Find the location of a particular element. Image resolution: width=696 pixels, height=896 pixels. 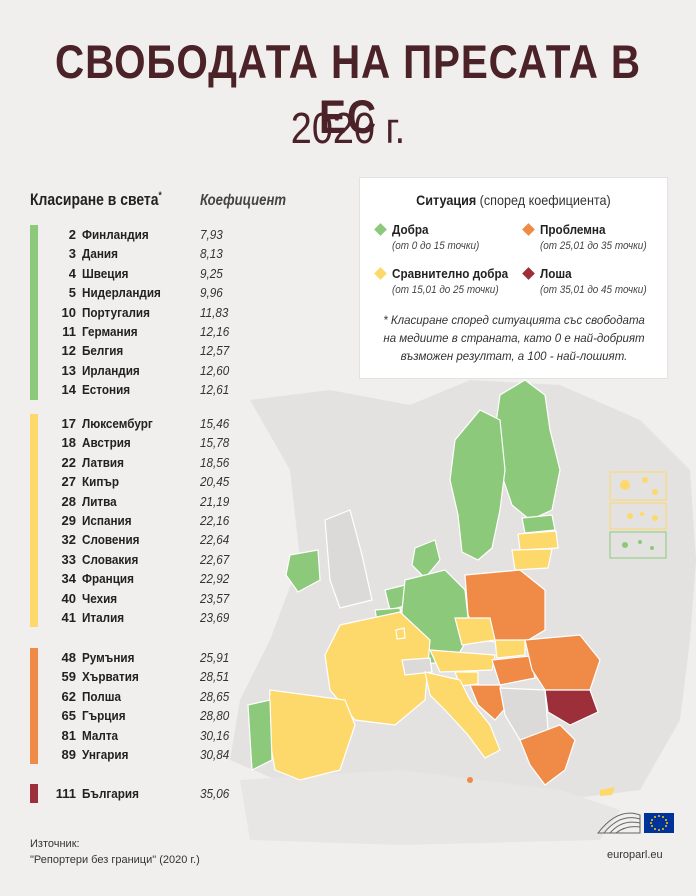

table-row: 2 Финландия 7,93 is located at coordinates (175, 234).